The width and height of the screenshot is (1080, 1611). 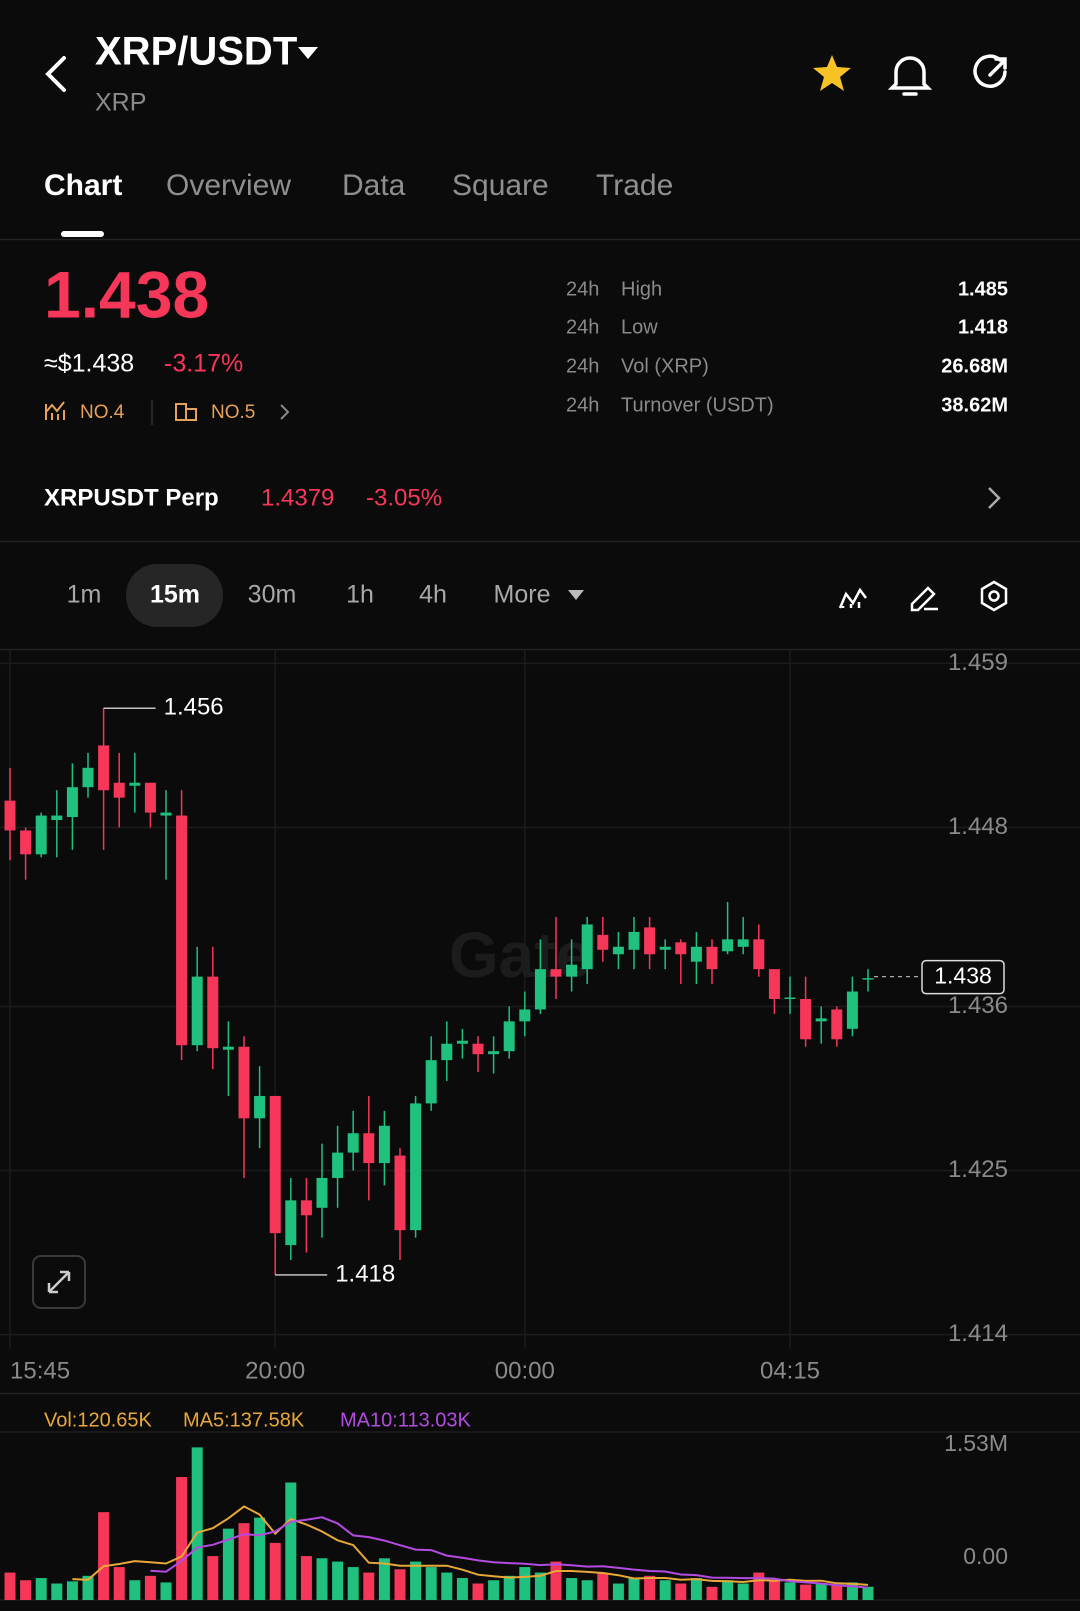 I want to click on tab-underline, so click(x=82, y=234).